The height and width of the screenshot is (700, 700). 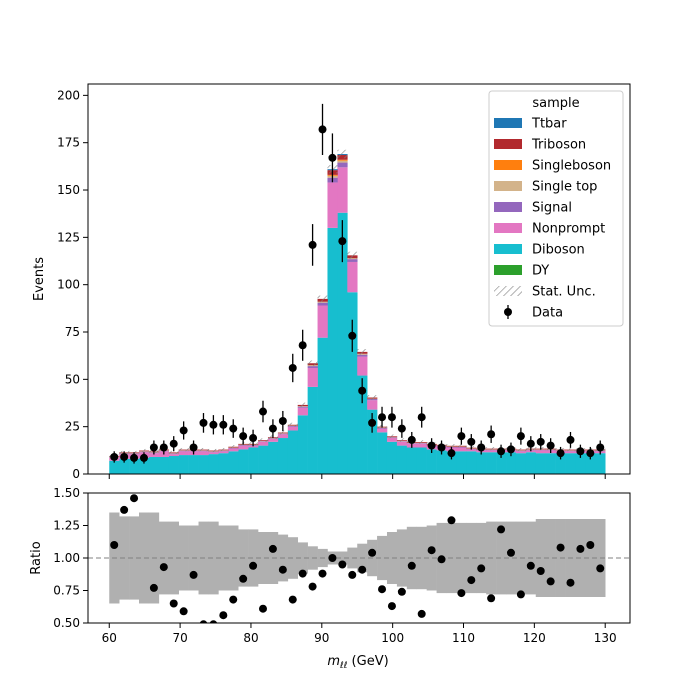 What do you see at coordinates (555, 103) in the screenshot?
I see `legend-title: sample` at bounding box center [555, 103].